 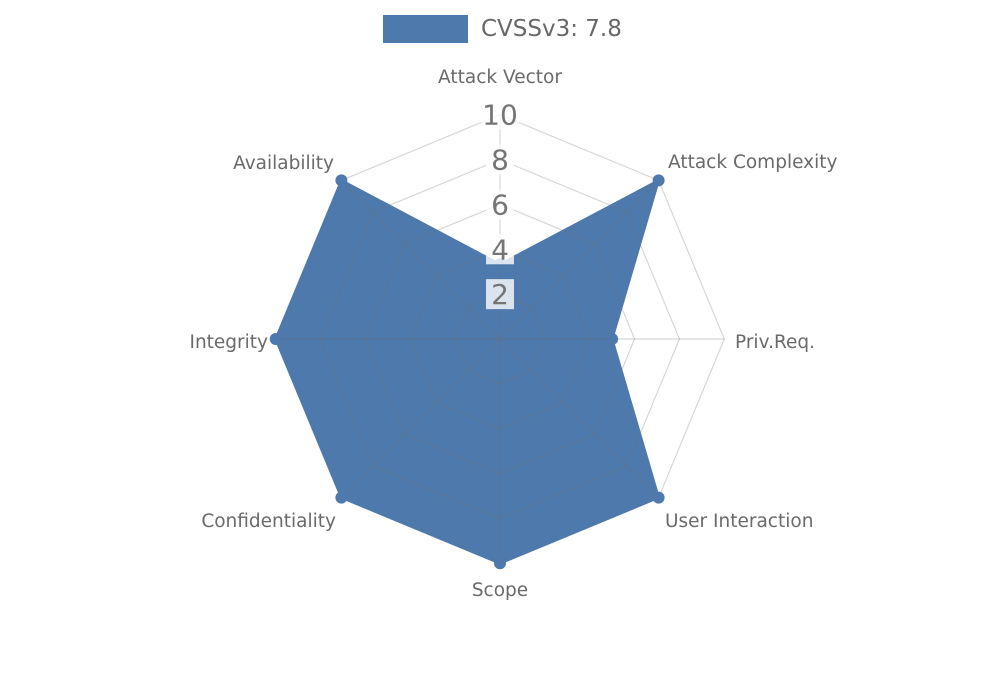 I want to click on axis-label-user-interaction: User Interaction, so click(x=739, y=521).